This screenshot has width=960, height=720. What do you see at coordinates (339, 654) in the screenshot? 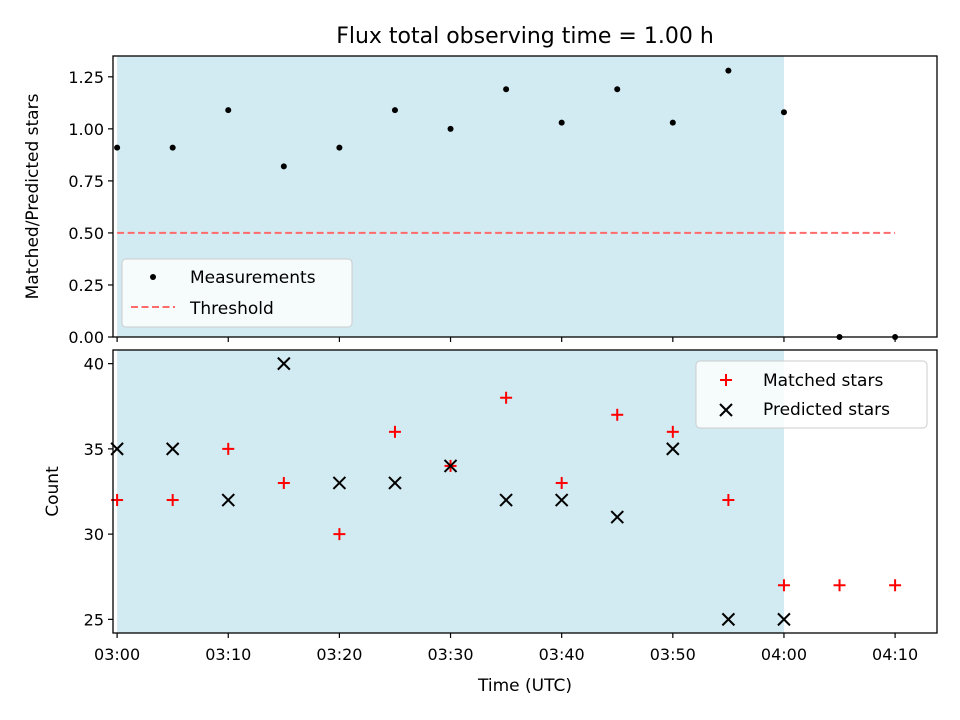
I see `x-tick-label: 03:20` at bounding box center [339, 654].